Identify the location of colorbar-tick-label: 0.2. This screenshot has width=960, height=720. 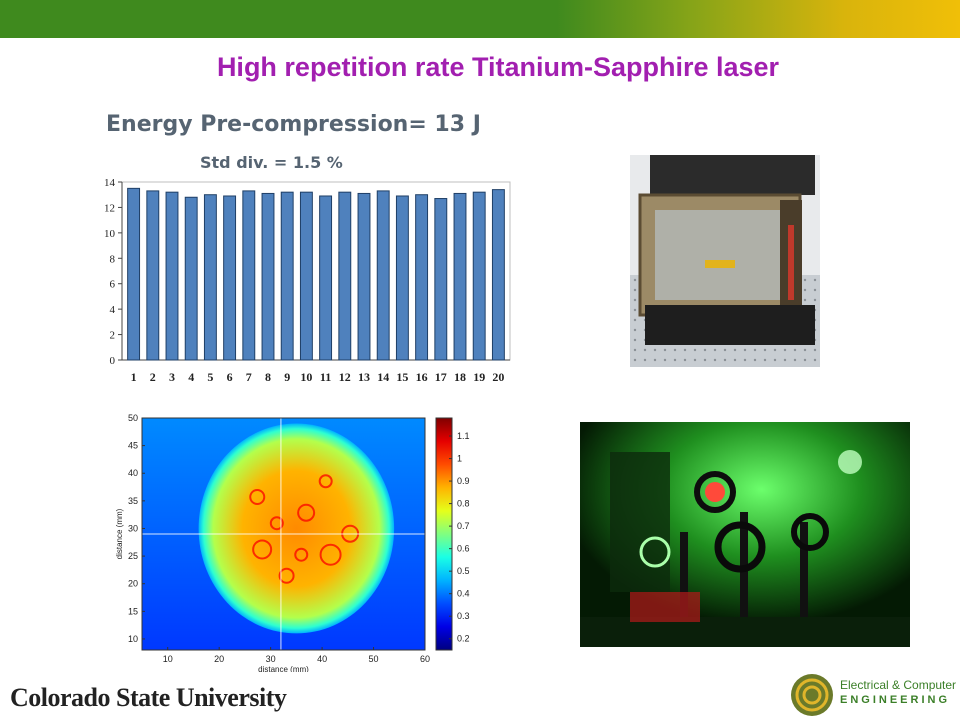
(463, 639).